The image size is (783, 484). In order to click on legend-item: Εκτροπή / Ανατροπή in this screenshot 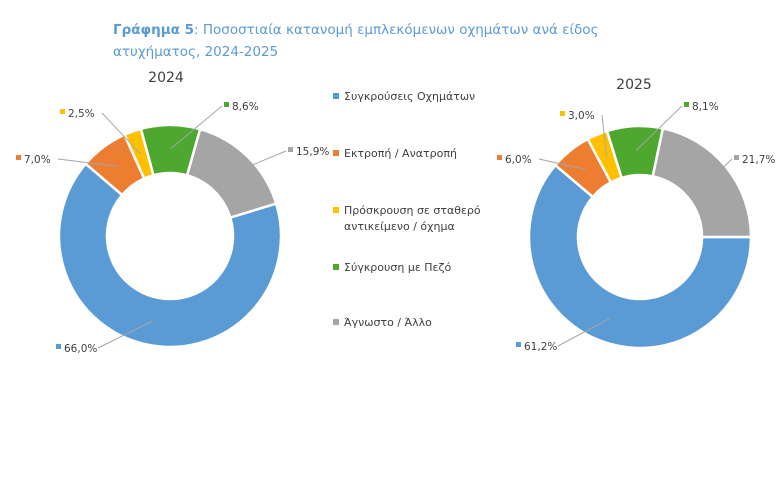, I will do `click(395, 154)`.